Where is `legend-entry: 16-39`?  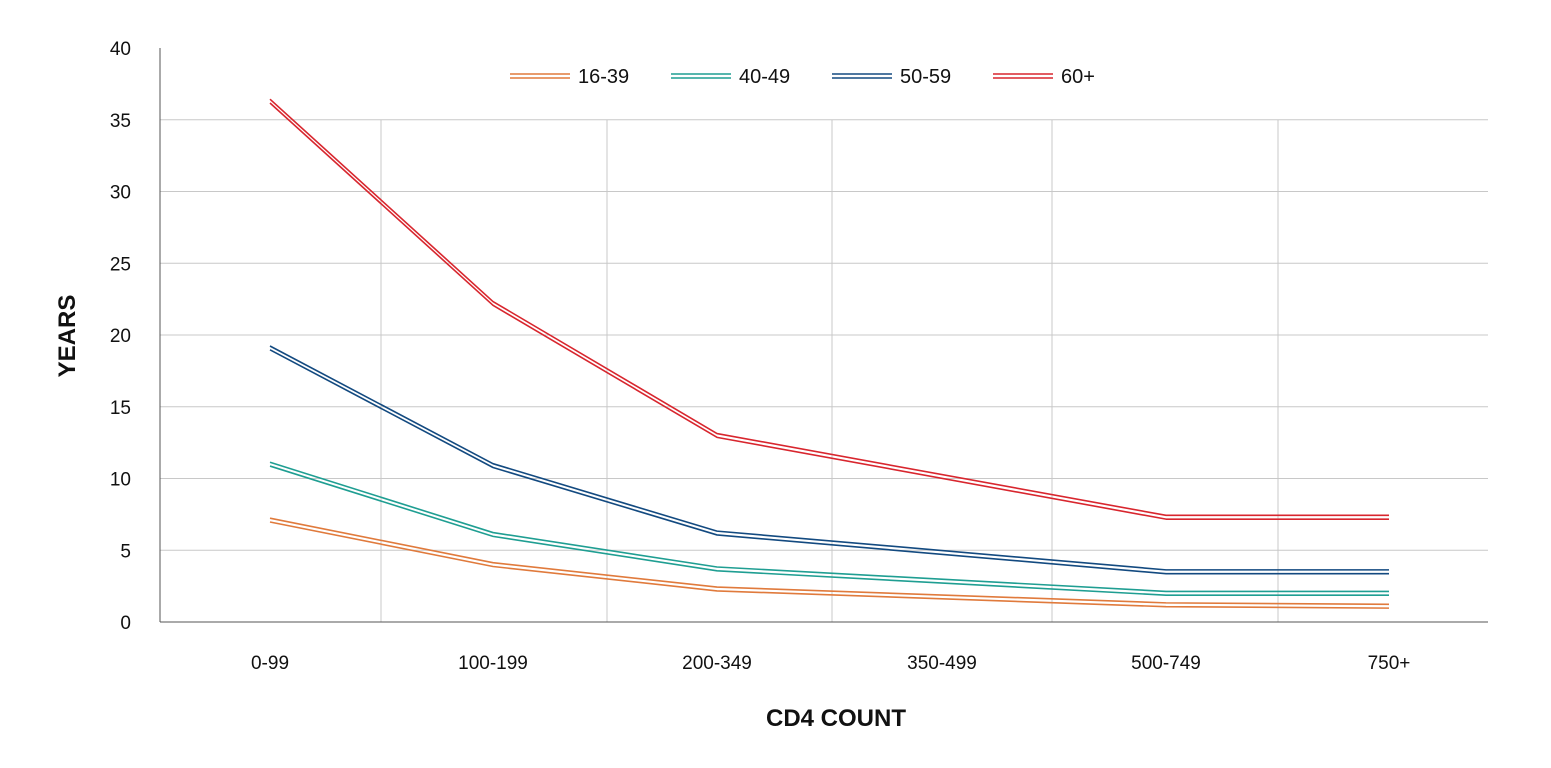 legend-entry: 16-39 is located at coordinates (569, 77).